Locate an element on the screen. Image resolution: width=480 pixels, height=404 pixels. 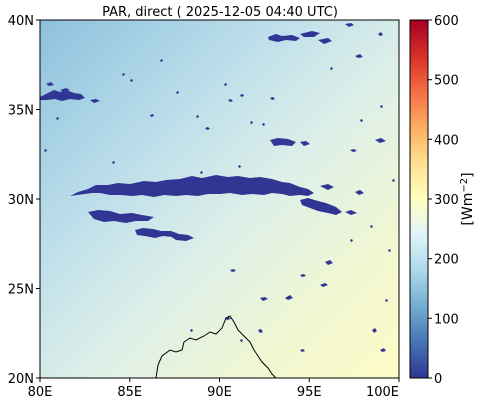
colorbar-tick-label: 0 is located at coordinates (438, 379).